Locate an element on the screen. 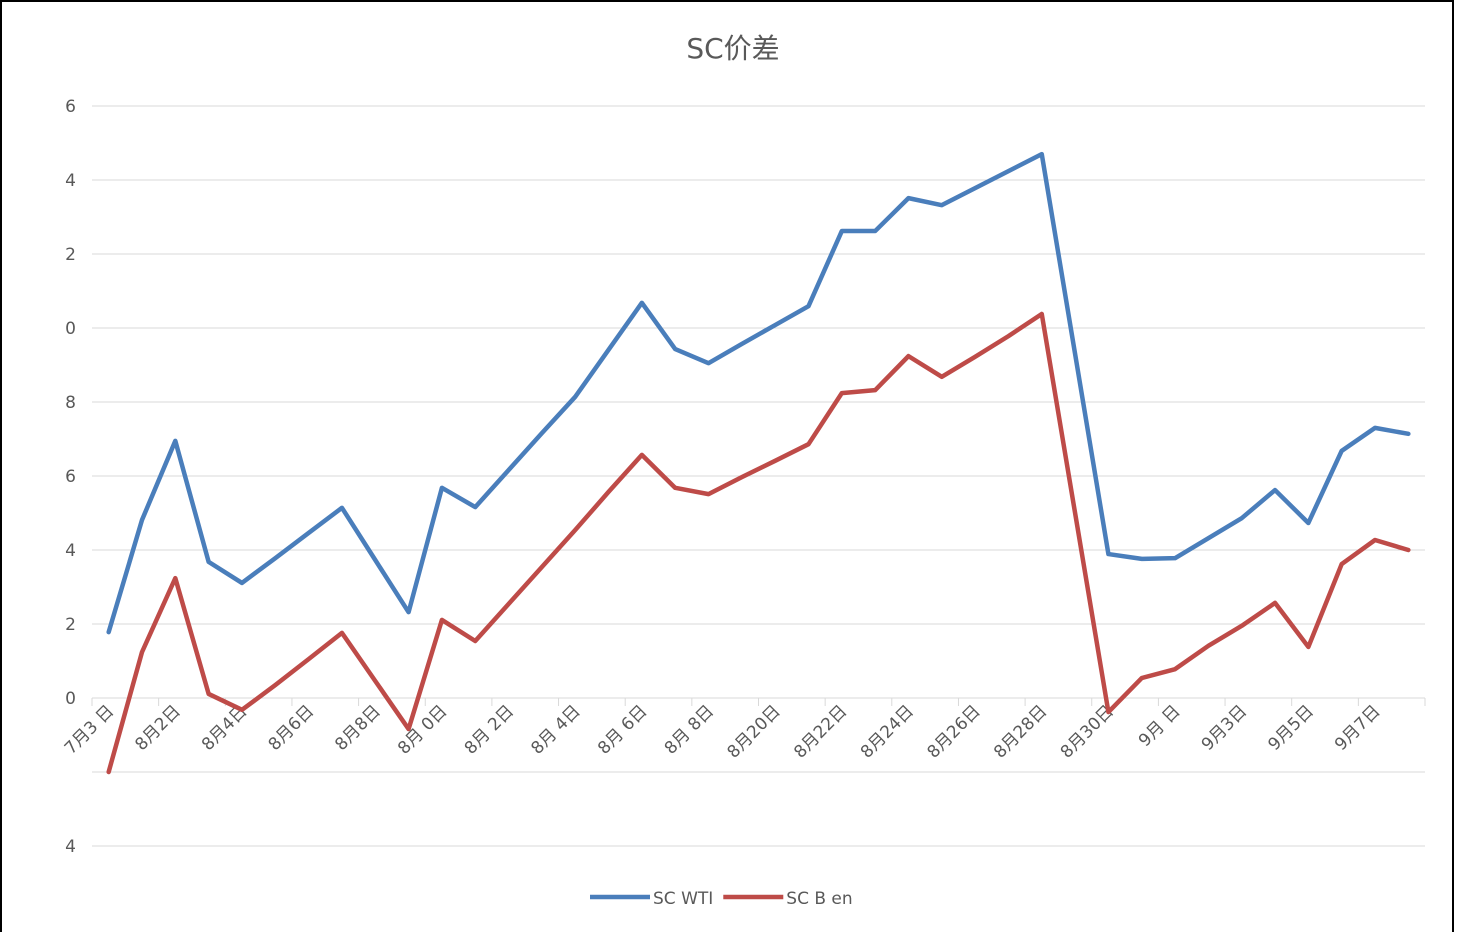 The width and height of the screenshot is (1465, 932). y-tick-label: 8 is located at coordinates (70, 403).